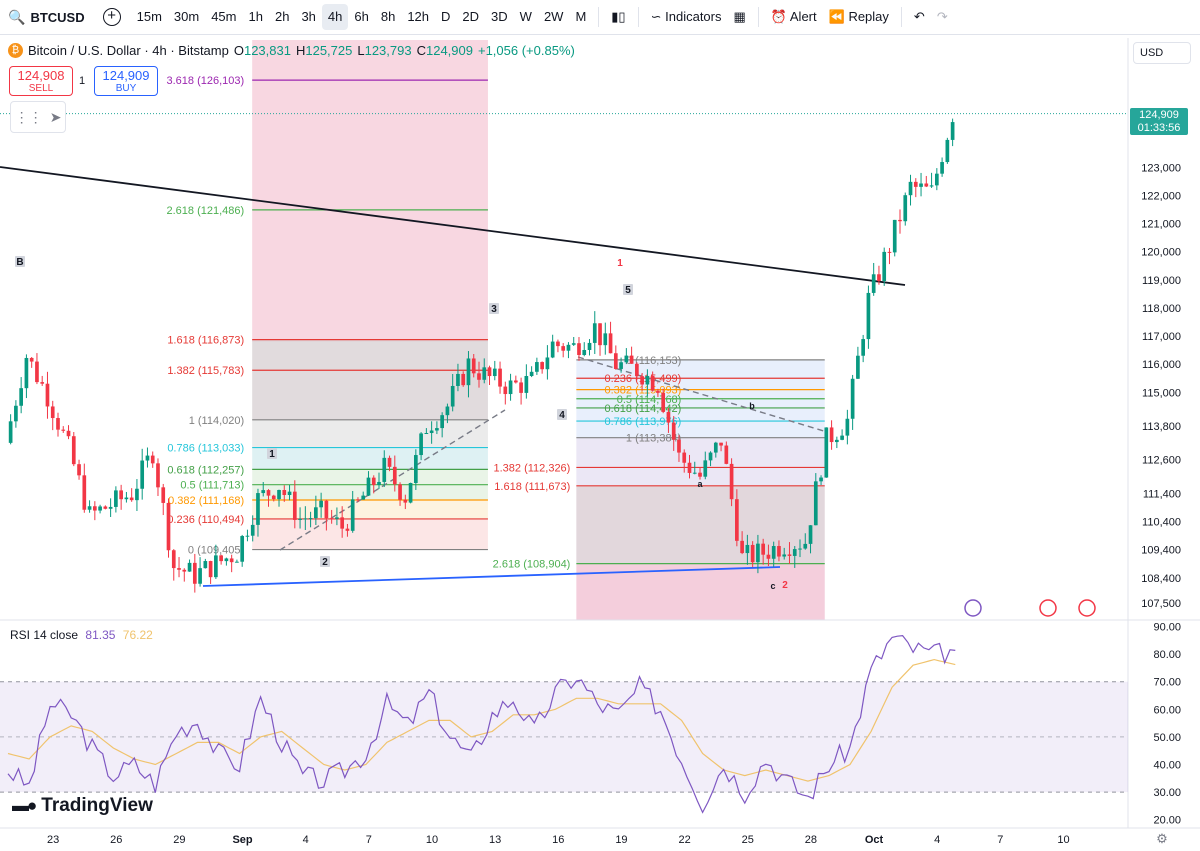 This screenshot has width=1200, height=851. Describe the element at coordinates (495, 840) in the screenshot. I see `time-tick: 13` at that location.